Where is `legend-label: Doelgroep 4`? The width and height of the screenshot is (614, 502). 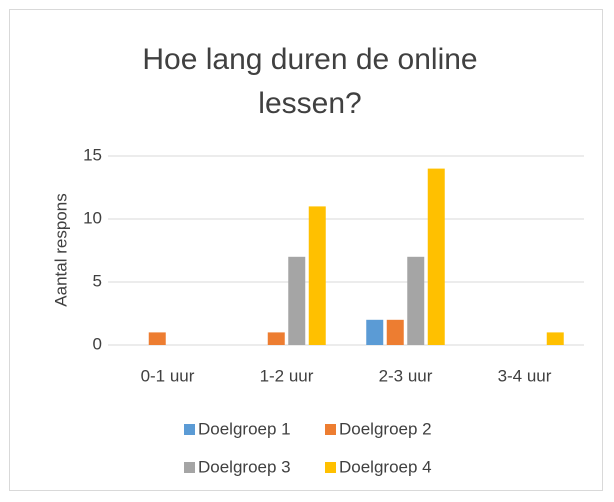
legend-label: Doelgroep 4 is located at coordinates (385, 466).